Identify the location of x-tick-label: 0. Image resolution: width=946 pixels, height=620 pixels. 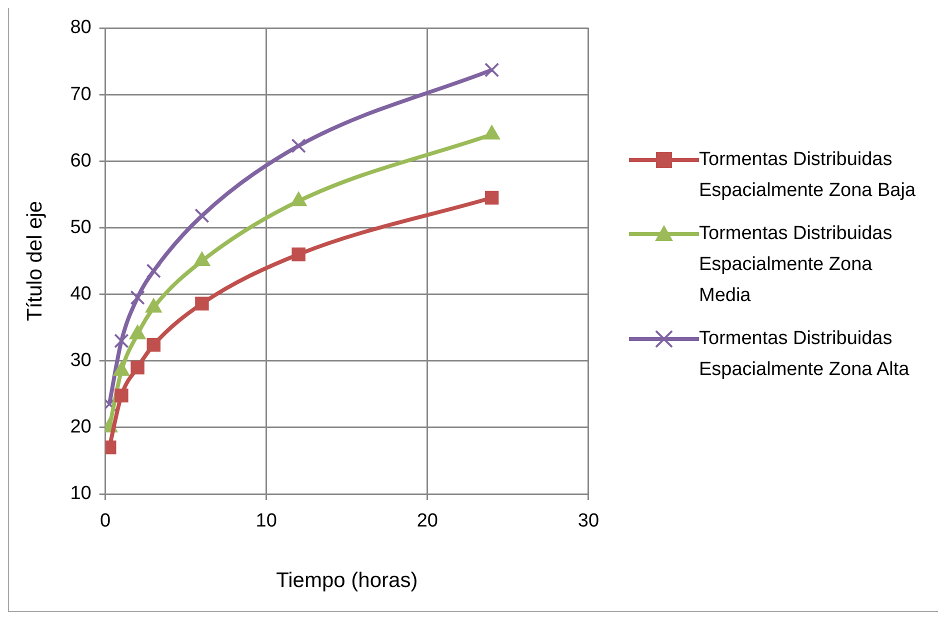
(105, 521).